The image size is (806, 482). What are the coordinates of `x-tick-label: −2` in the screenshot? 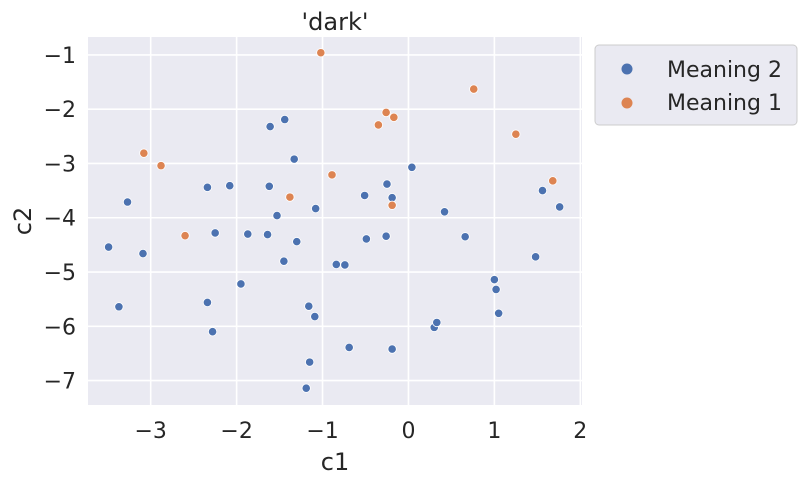 It's located at (236, 431).